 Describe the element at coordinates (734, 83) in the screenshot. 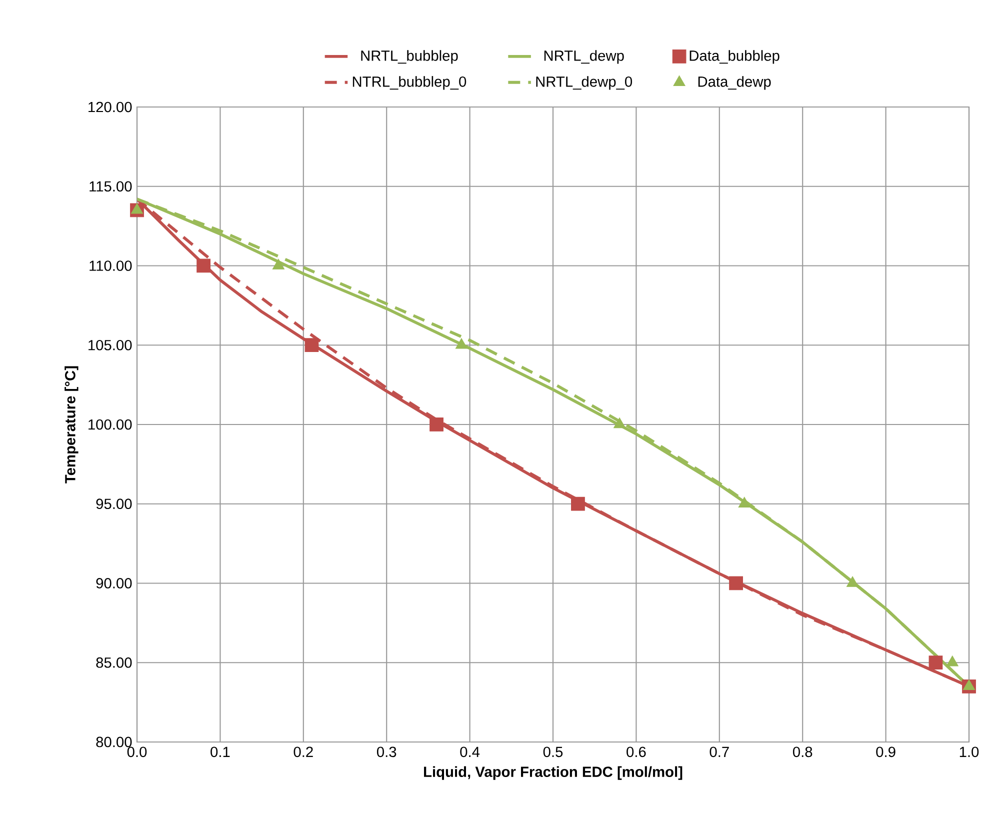

I see `legend-label: Data_dewp` at that location.